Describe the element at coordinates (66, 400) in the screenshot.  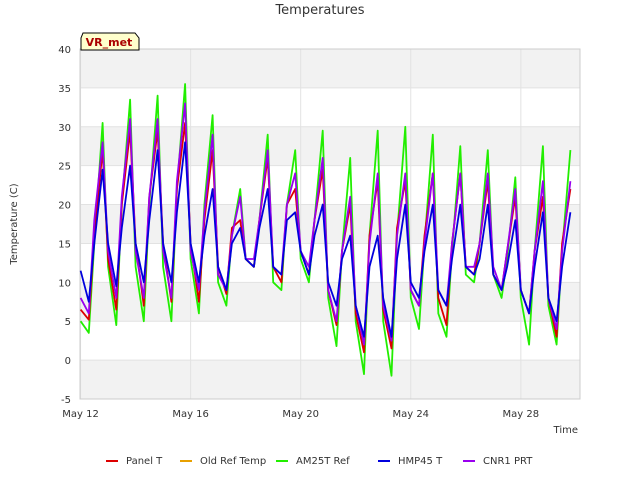
I see `y-tick-label: -5` at that location.